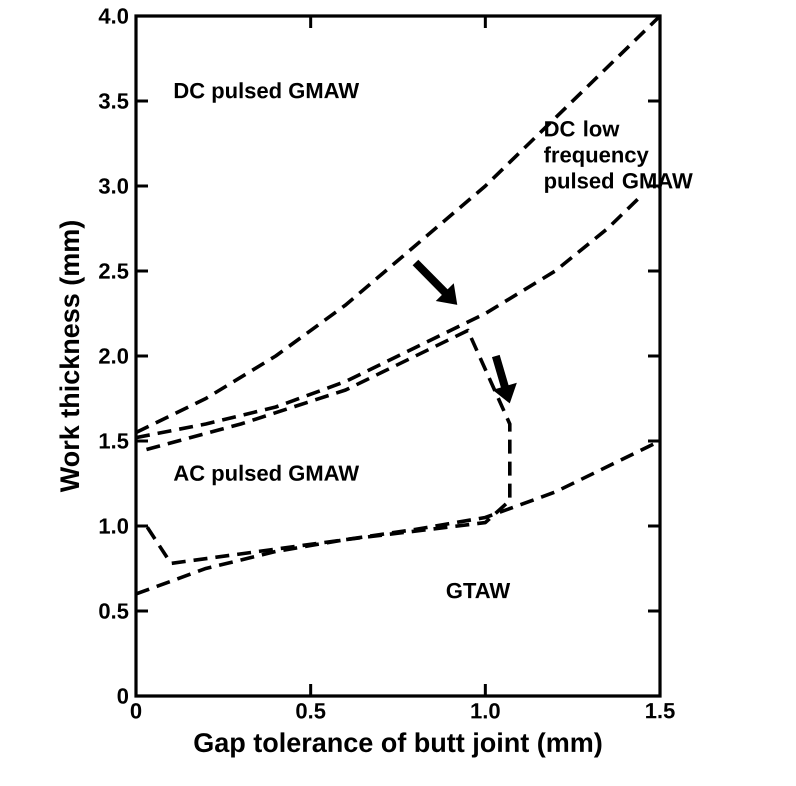 The height and width of the screenshot is (786, 796). I want to click on y-tick-label: 3.0, so click(113, 186).